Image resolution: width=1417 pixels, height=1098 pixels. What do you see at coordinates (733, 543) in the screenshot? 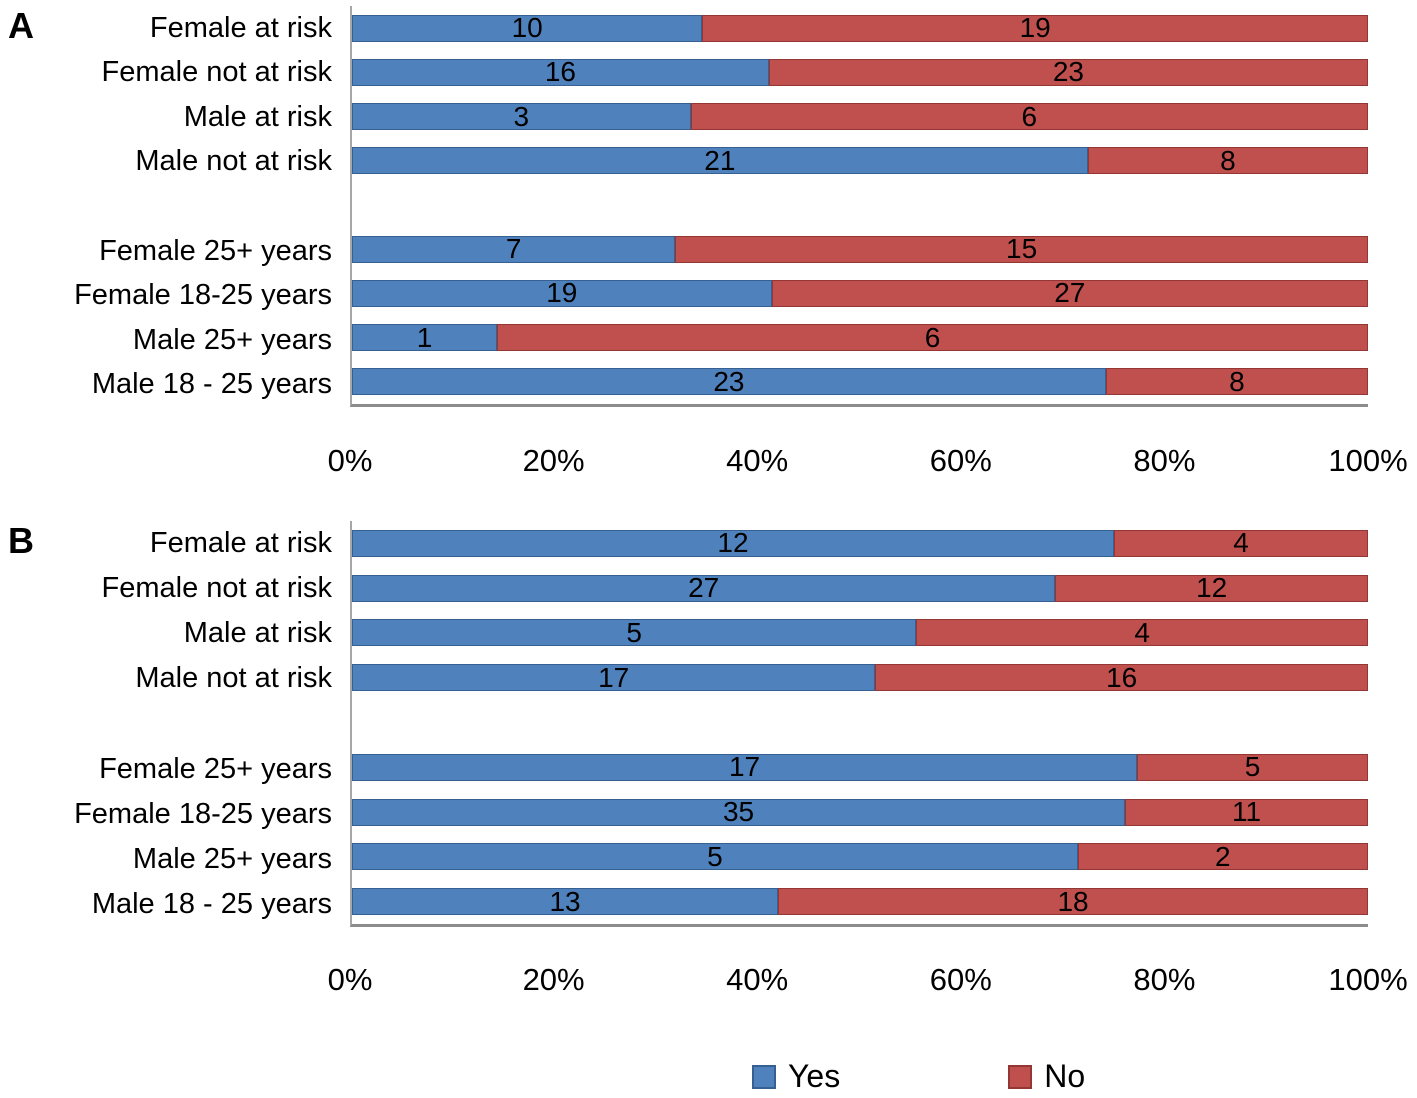
I see `bar-segment-yes: 12` at bounding box center [733, 543].